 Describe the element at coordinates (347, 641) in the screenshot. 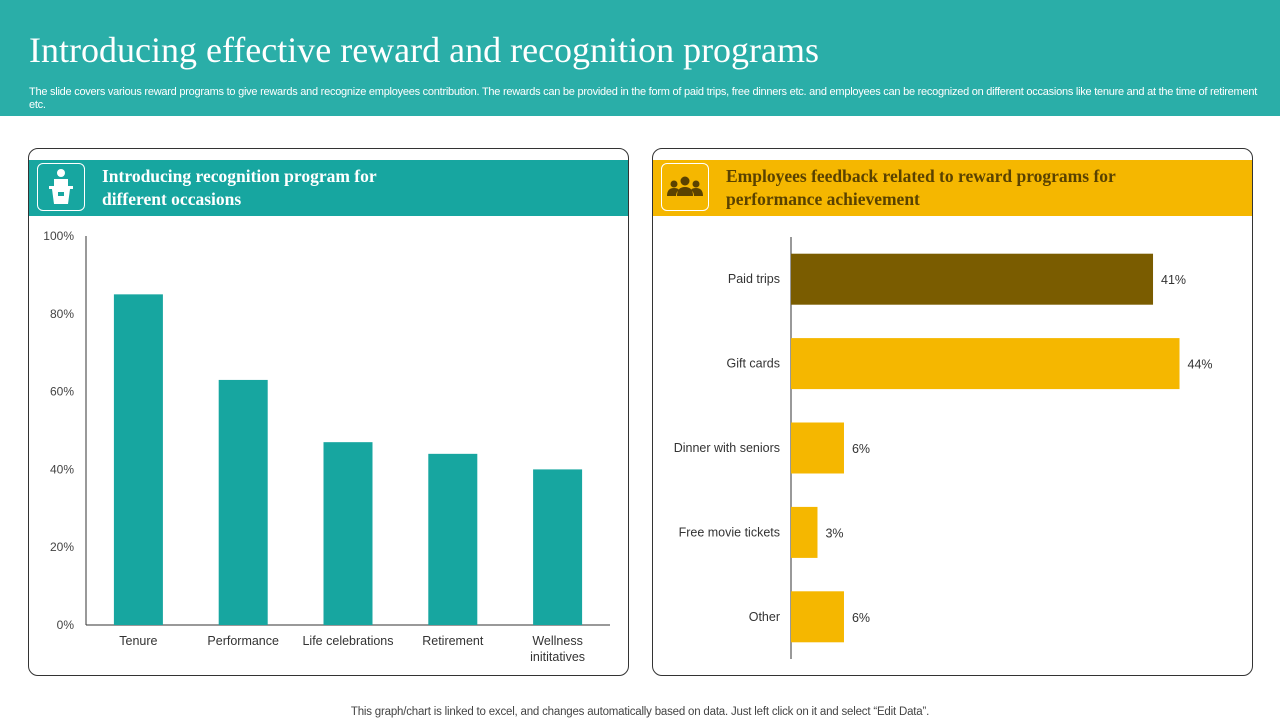

I see `x-tick-label: Life celebrations` at that location.